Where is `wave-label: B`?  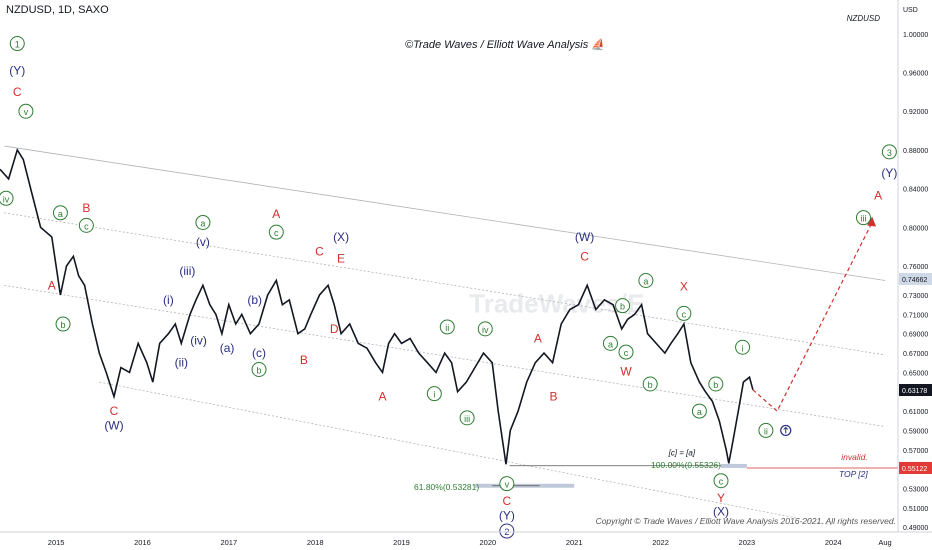 wave-label: B is located at coordinates (553, 397).